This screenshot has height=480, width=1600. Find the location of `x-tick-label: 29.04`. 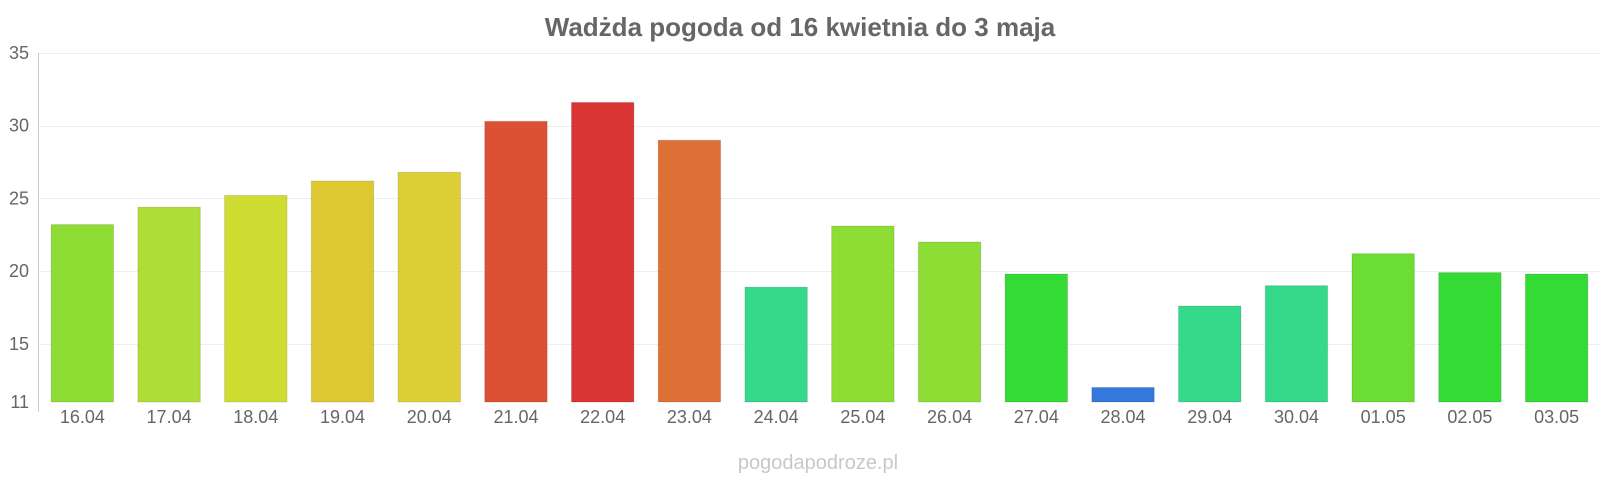

x-tick-label: 29.04 is located at coordinates (1209, 417).